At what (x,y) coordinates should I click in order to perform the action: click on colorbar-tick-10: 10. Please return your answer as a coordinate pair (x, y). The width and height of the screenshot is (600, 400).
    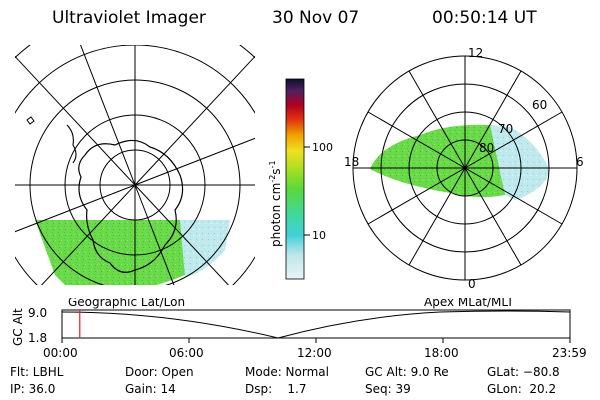
    Looking at the image, I should click on (319, 235).